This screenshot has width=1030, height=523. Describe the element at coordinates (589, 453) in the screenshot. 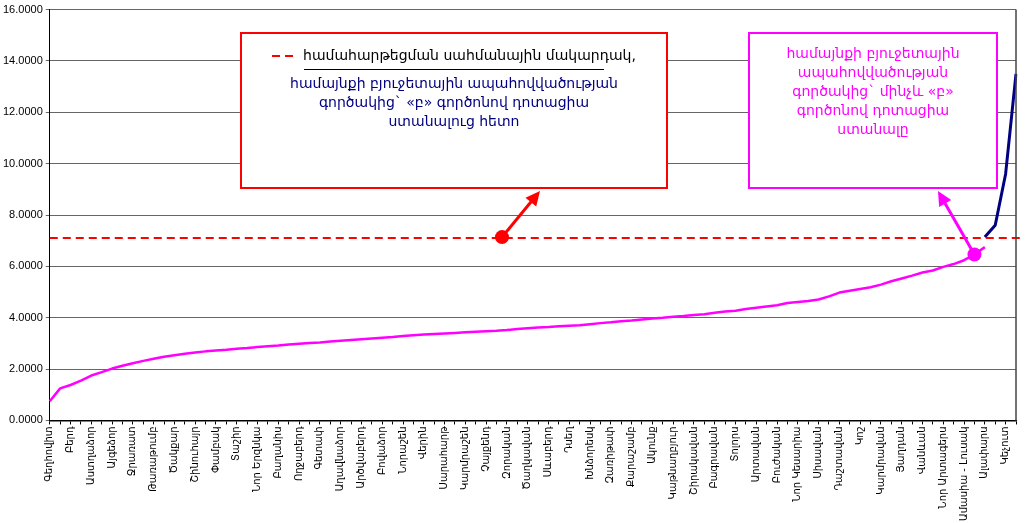

I see `x-tick-label: Խնձորեսկ` at that location.